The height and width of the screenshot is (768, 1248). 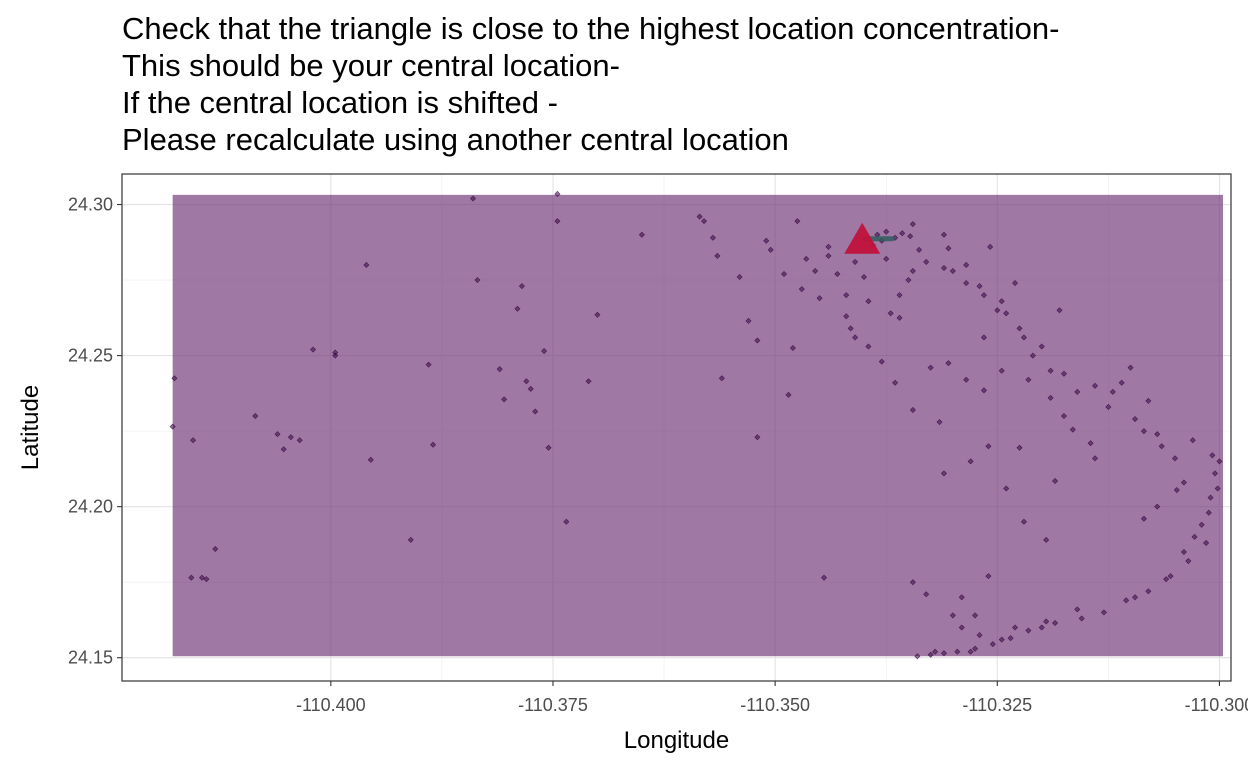 I want to click on x-tick-label: -110.325, so click(x=997, y=705).